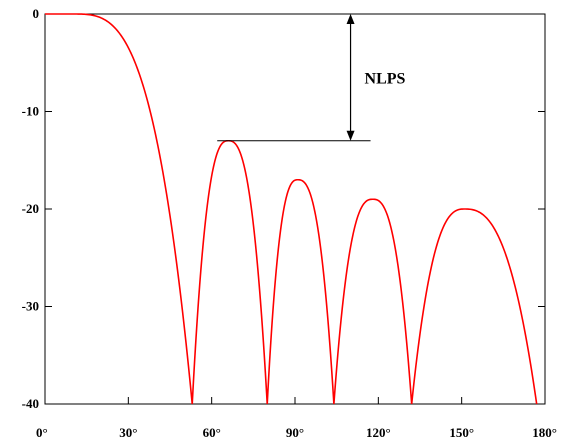 Image resolution: width=564 pixels, height=446 pixels. What do you see at coordinates (461, 432) in the screenshot?
I see `x-tick-label: 150°` at bounding box center [461, 432].